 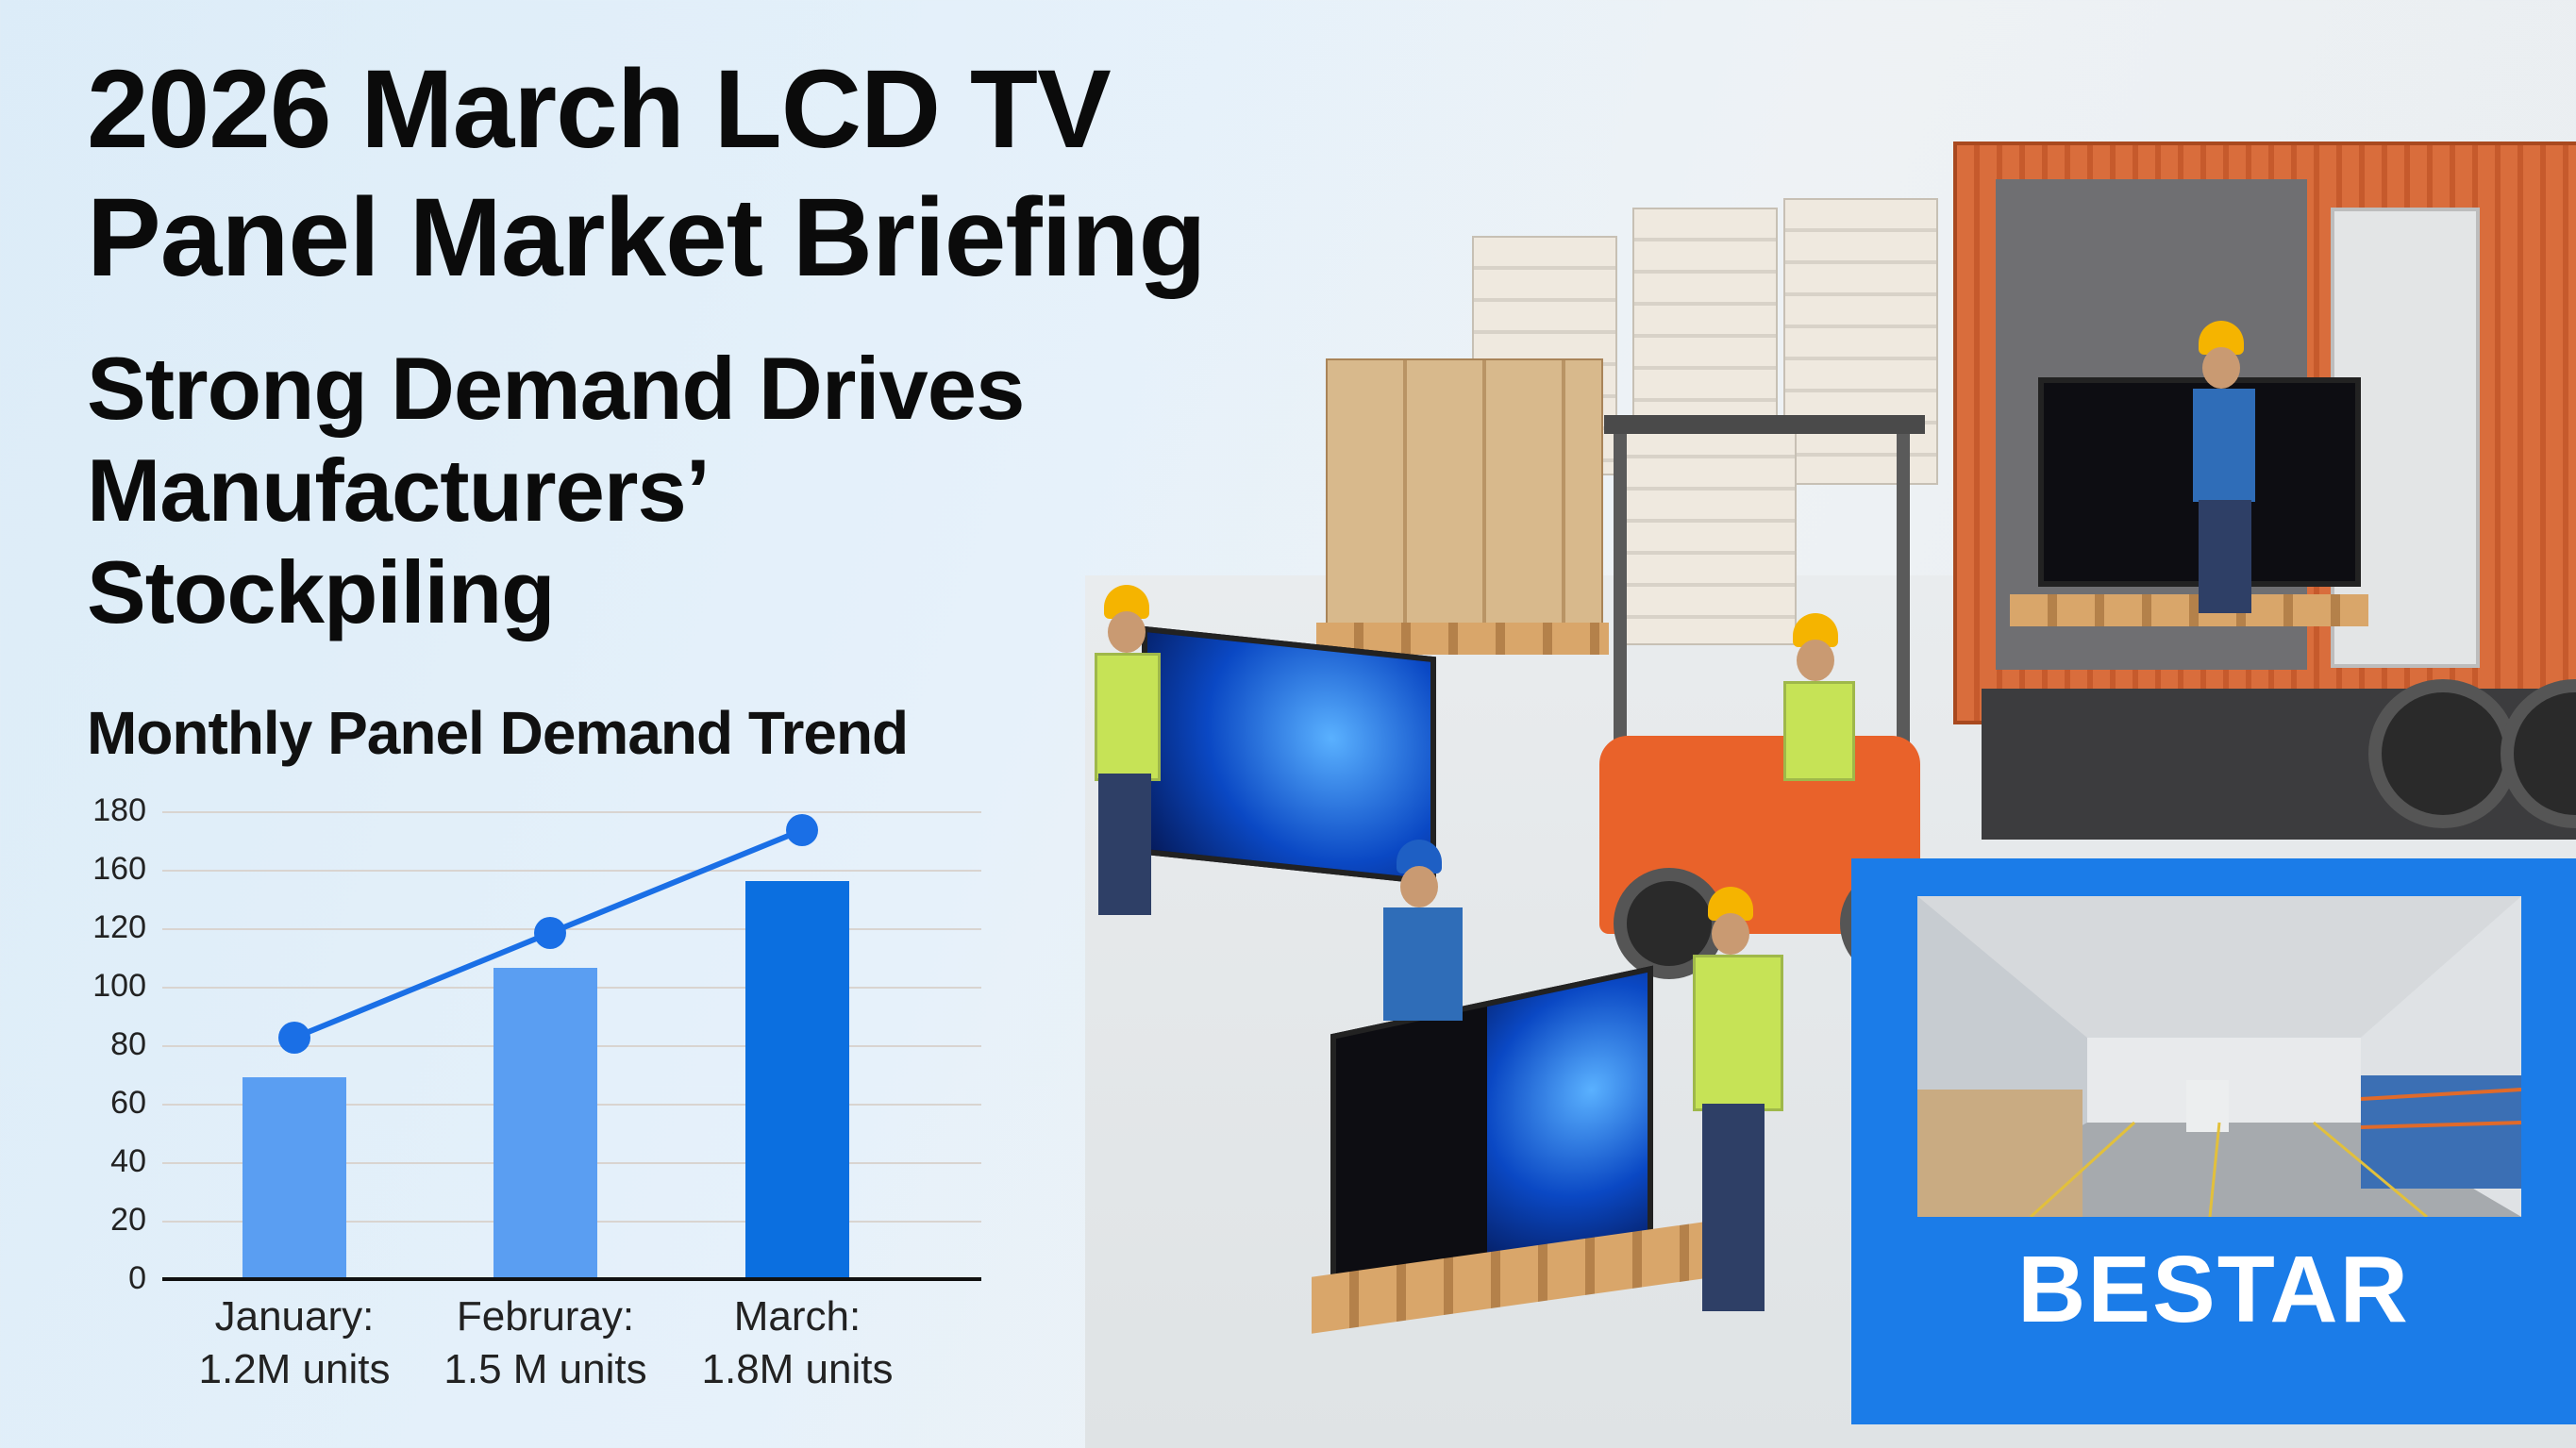 I want to click on warehouse-photo-illustration, so click(x=2219, y=1056).